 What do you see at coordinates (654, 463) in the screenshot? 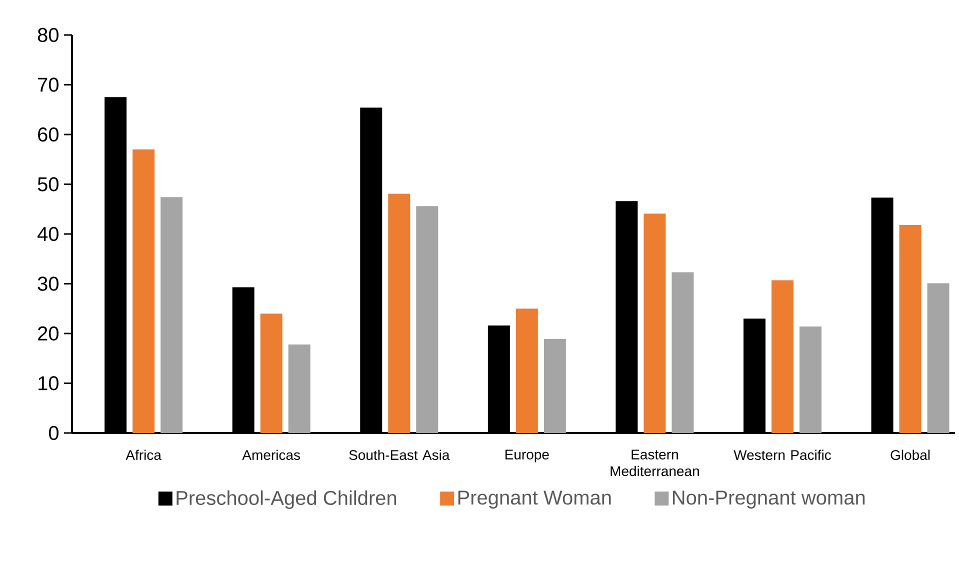
I see `x-tick-label: Eastern Mediterranean` at bounding box center [654, 463].